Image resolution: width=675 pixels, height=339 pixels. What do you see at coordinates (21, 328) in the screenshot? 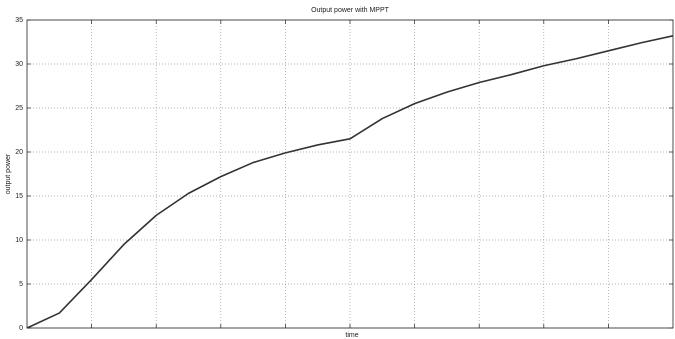
I see `y-tick-label: 0` at bounding box center [21, 328].